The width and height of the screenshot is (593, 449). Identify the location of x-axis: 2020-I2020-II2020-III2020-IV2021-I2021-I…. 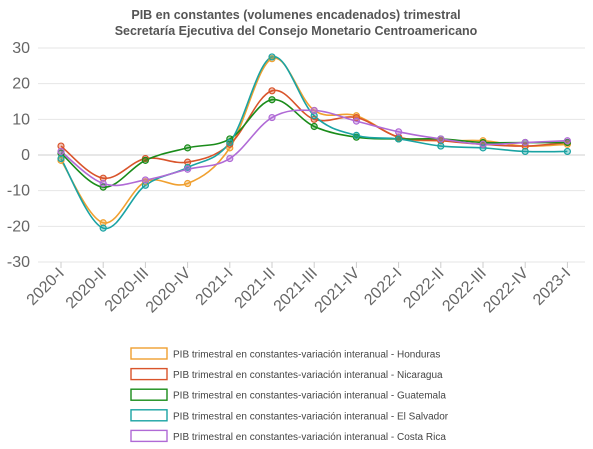
(299, 289).